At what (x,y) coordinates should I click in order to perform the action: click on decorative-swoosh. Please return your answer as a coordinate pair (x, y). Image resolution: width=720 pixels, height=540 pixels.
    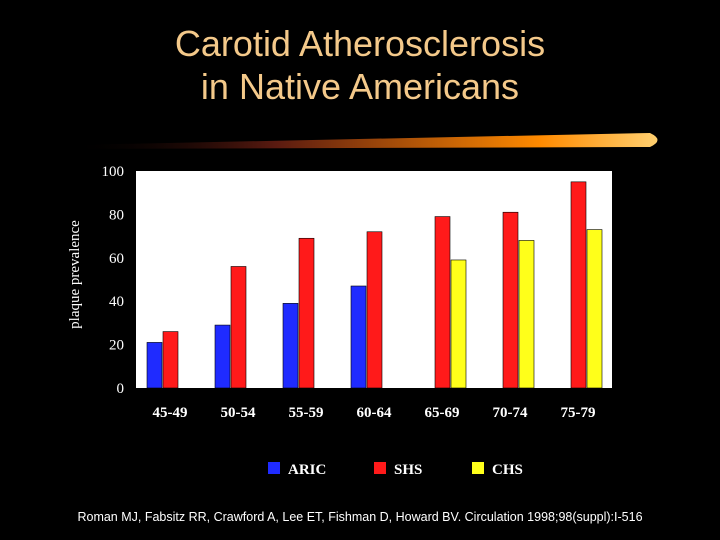
    Looking at the image, I should click on (364, 141).